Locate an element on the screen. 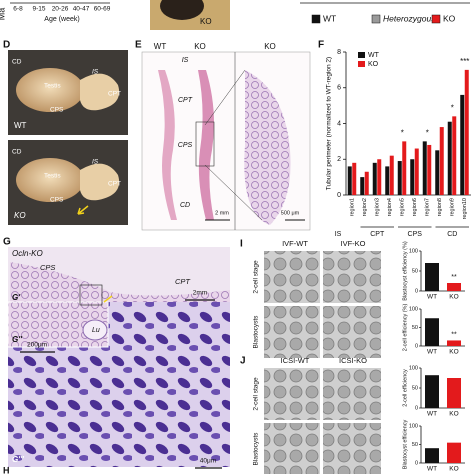 The width and height of the screenshot is (474, 474). region-label: IS is located at coordinates (185, 60).